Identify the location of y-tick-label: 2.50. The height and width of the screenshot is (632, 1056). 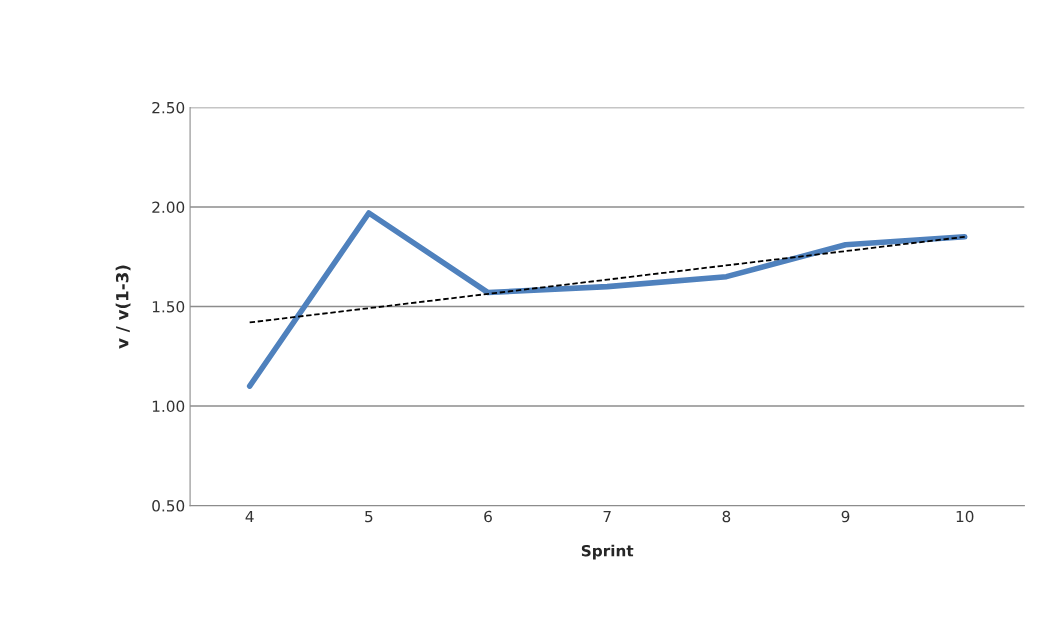
(168, 107).